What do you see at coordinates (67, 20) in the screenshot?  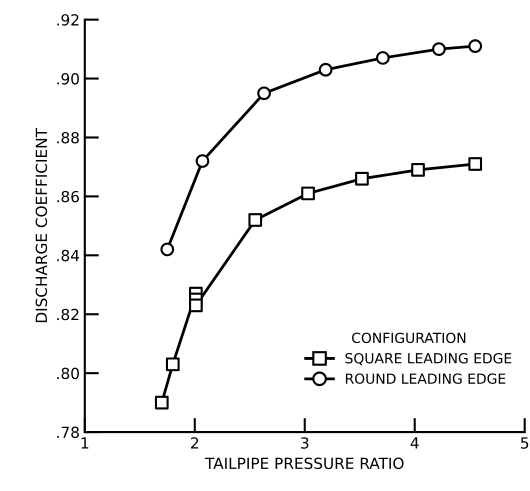 I see `y-tick-label: .92` at bounding box center [67, 20].